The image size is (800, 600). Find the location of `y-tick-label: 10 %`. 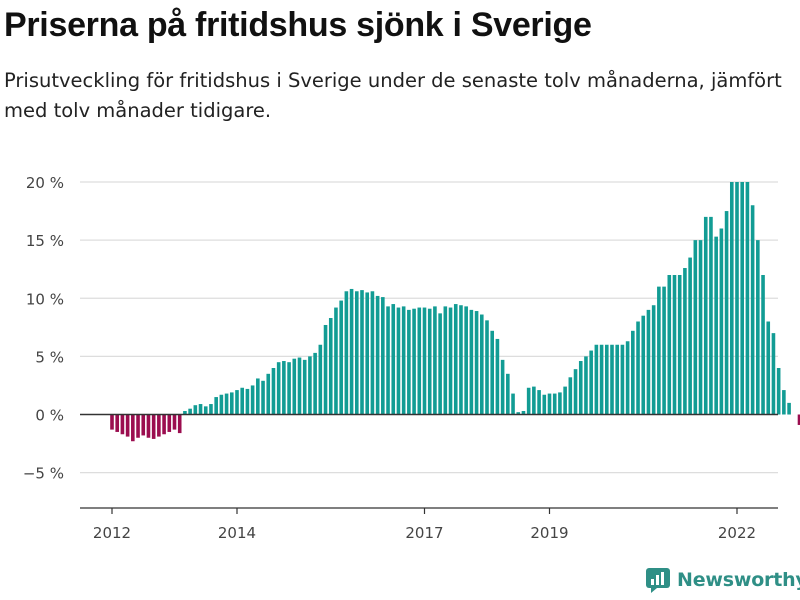

y-tick-label: 10 % is located at coordinates (45, 299).